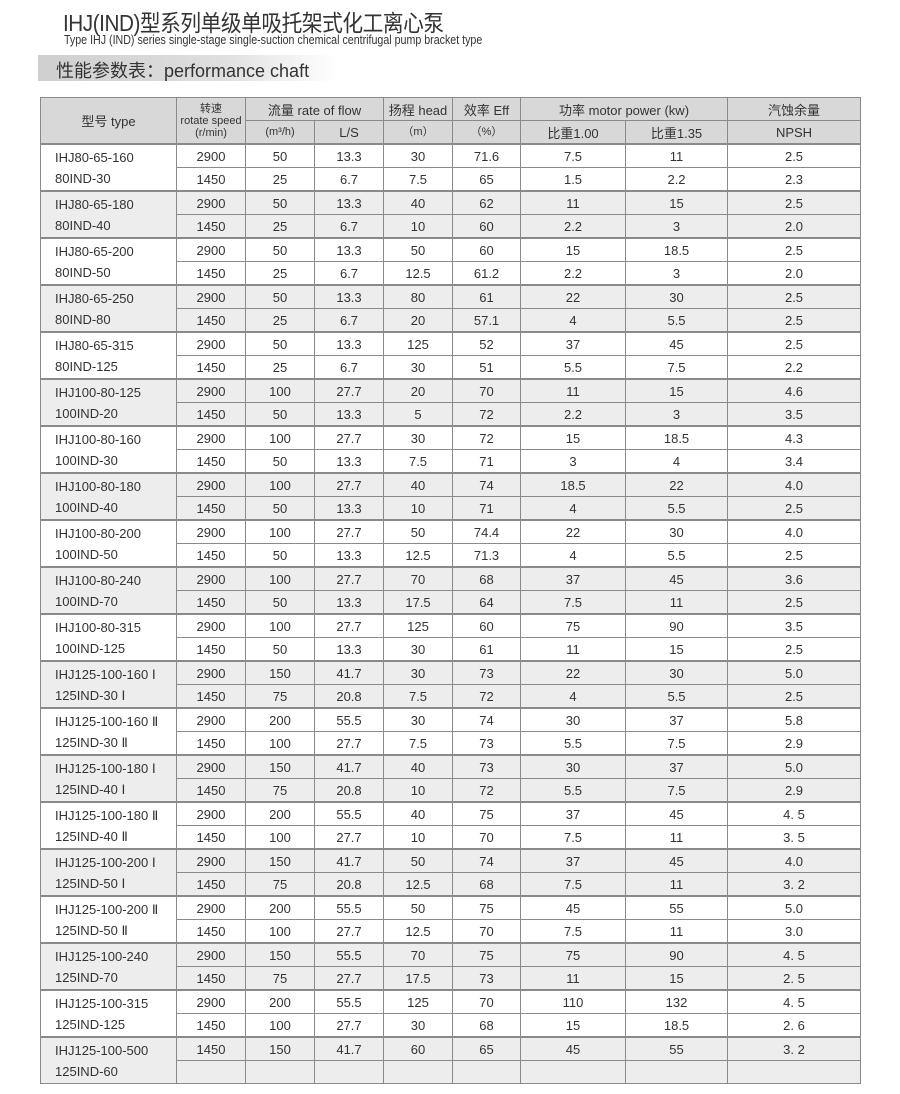  What do you see at coordinates (86, 554) in the screenshot?
I see `model-alt-name: 100IND-50` at bounding box center [86, 554].